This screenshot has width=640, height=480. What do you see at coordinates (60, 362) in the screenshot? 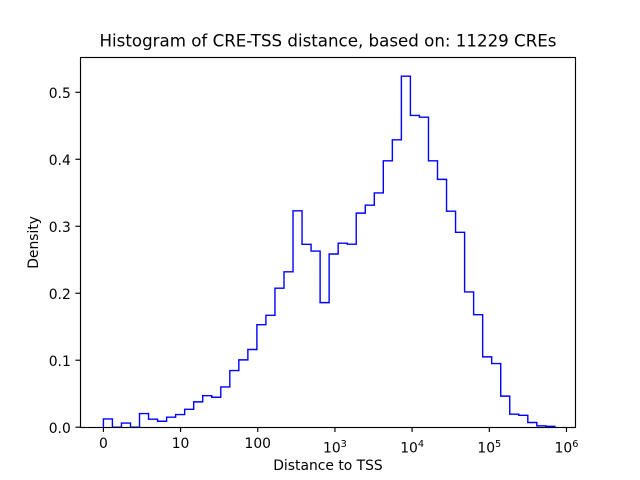
I see `y-tick-label: 0.1` at bounding box center [60, 362].